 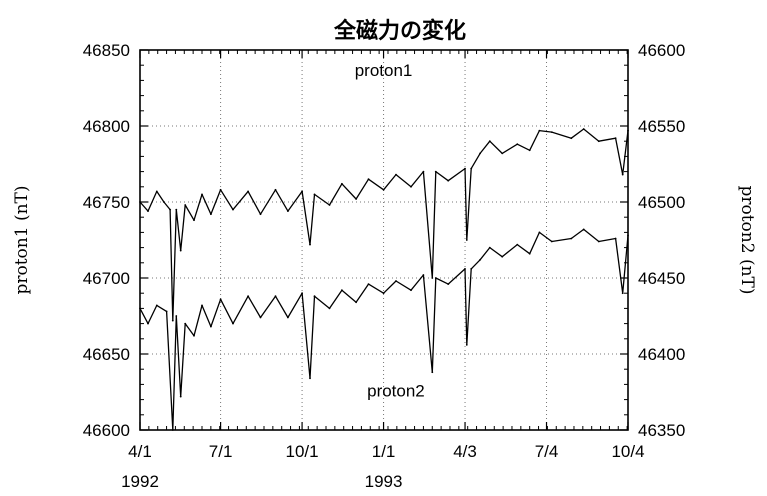 I want to click on right-tick-label: 46600, so click(x=661, y=50).